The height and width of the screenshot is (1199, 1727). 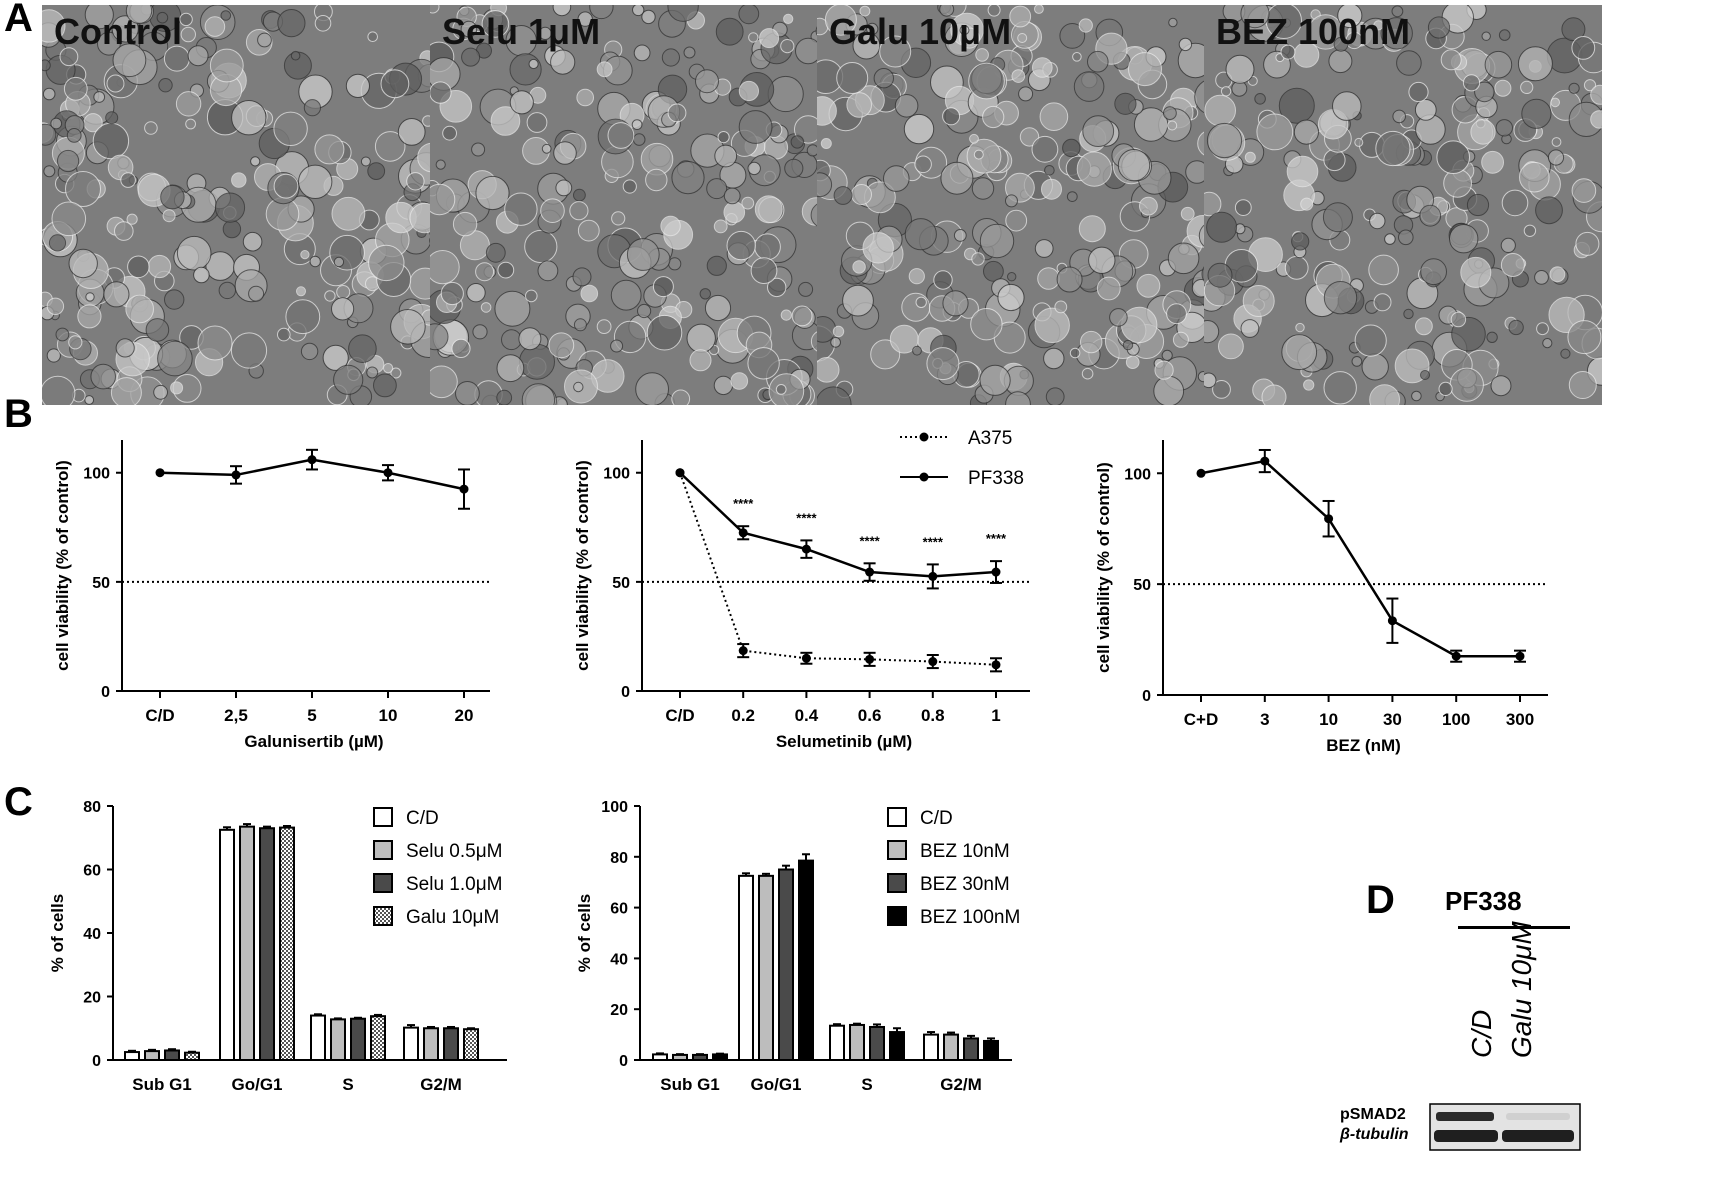 What do you see at coordinates (422, 818) in the screenshot?
I see `legend-label: C/D` at bounding box center [422, 818].